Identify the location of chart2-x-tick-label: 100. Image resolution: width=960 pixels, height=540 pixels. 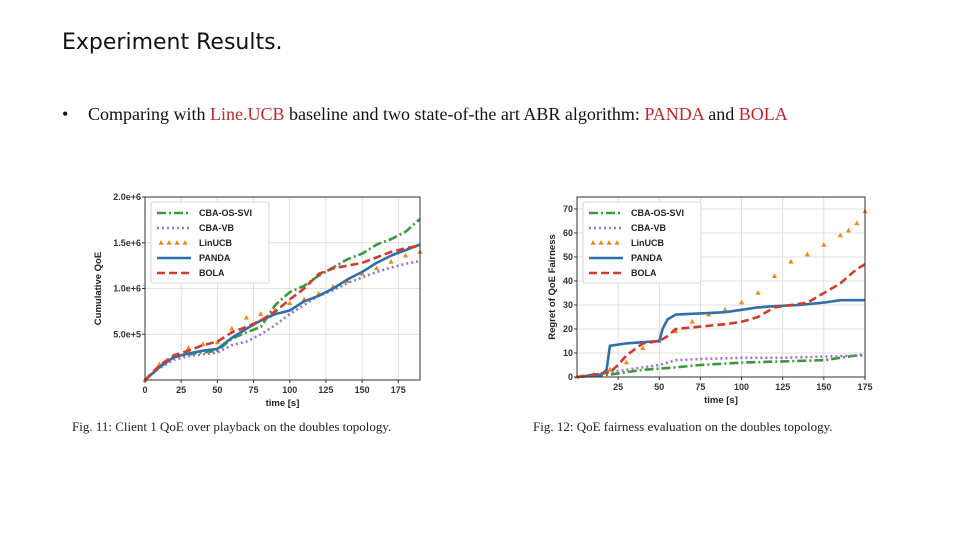
(741, 387).